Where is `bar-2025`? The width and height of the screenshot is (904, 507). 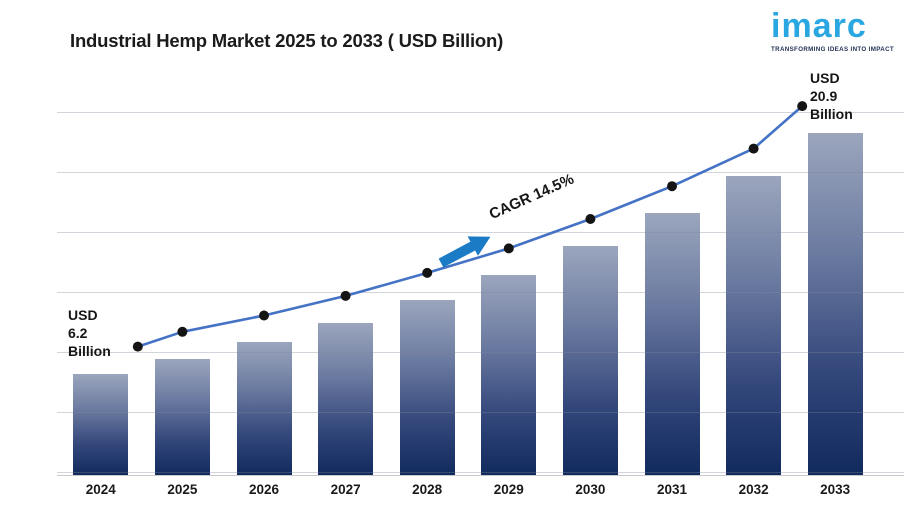 bar-2025 is located at coordinates (182, 417).